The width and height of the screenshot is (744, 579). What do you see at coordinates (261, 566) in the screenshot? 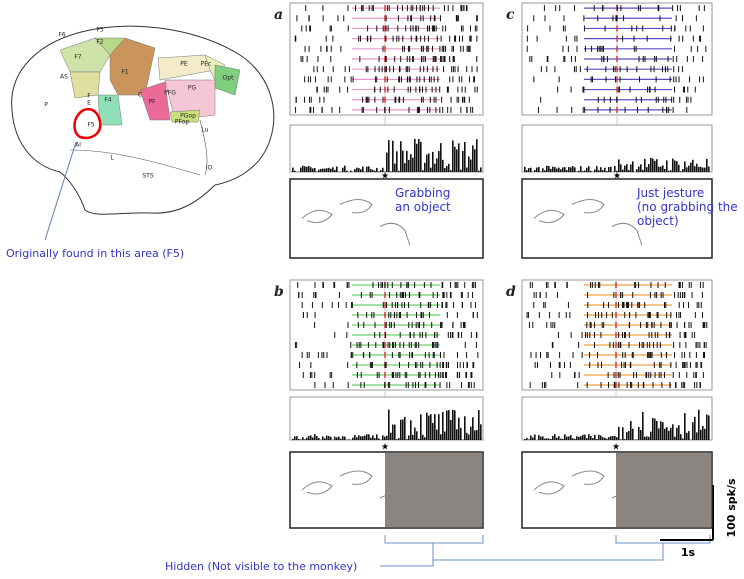
I see `hidden-note: Hidden (Not visible to the monkey)` at bounding box center [261, 566].